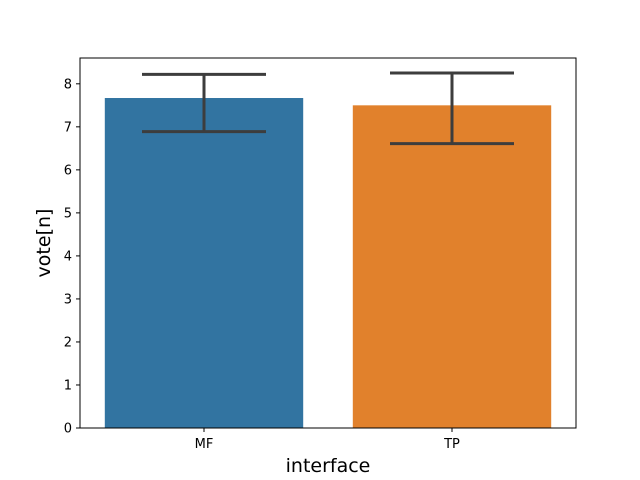 The image size is (640, 480). I want to click on y-axis-ticks: 0 1 2 3 4 5 6 7 8, so click(72, 257).